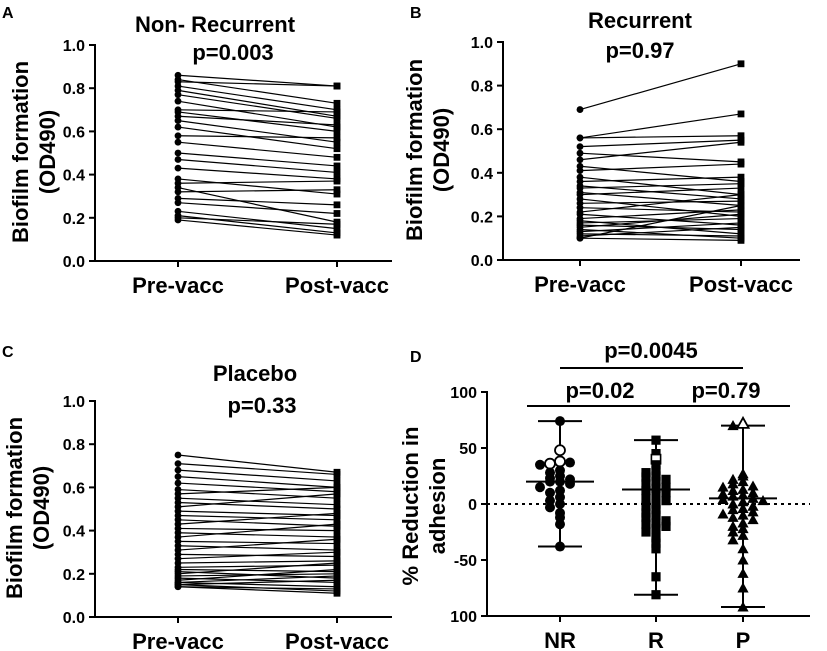  Describe the element at coordinates (465, 561) in the screenshot. I see `panel-d-y-tick-label: -50` at that location.